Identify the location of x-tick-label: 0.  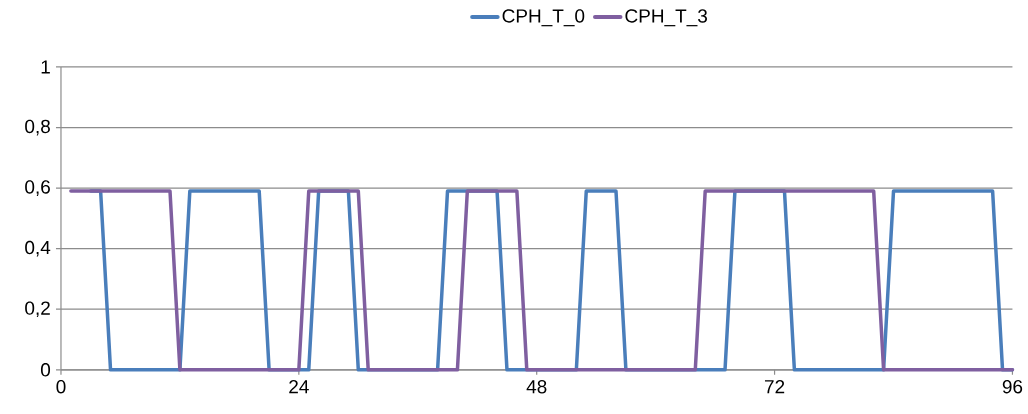
(61, 387).